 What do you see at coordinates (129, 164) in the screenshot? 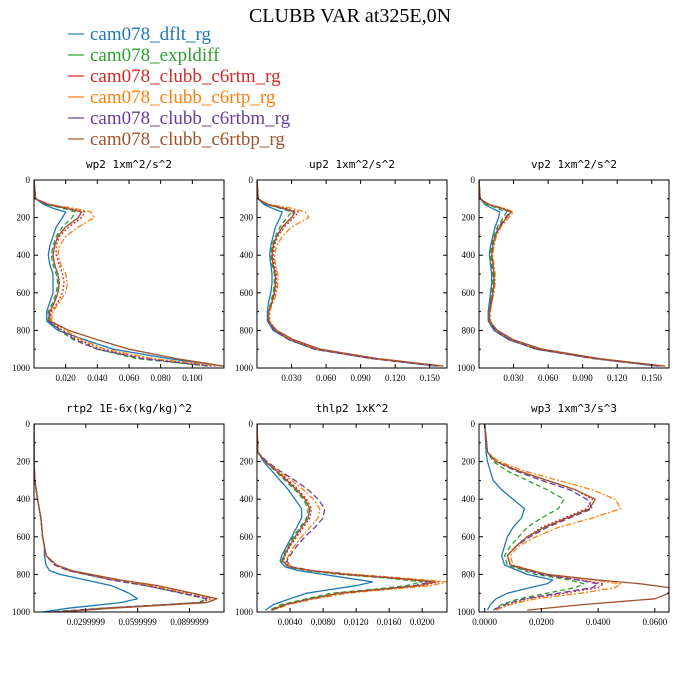
I see `panel-title: wp2 1xm^2/s^2` at bounding box center [129, 164].